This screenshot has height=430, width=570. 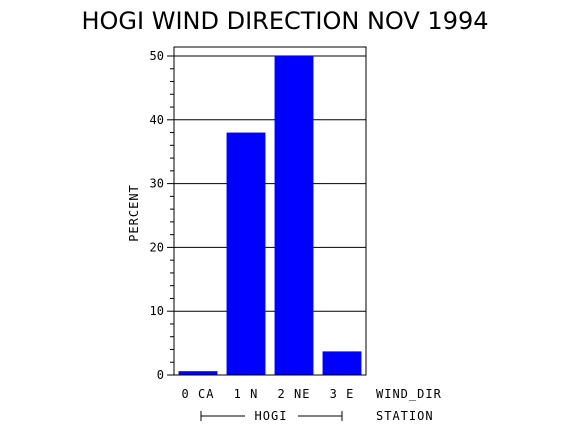 I want to click on x-category-label: 1 N, so click(x=246, y=394).